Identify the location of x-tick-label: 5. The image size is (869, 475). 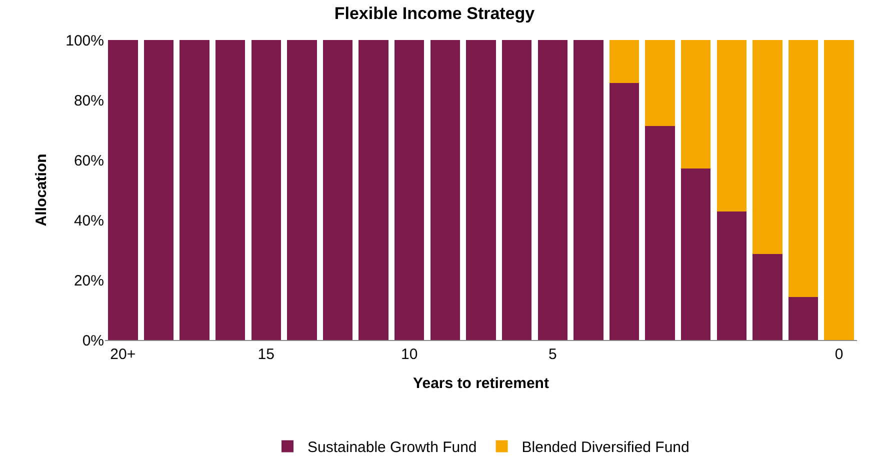
(552, 354).